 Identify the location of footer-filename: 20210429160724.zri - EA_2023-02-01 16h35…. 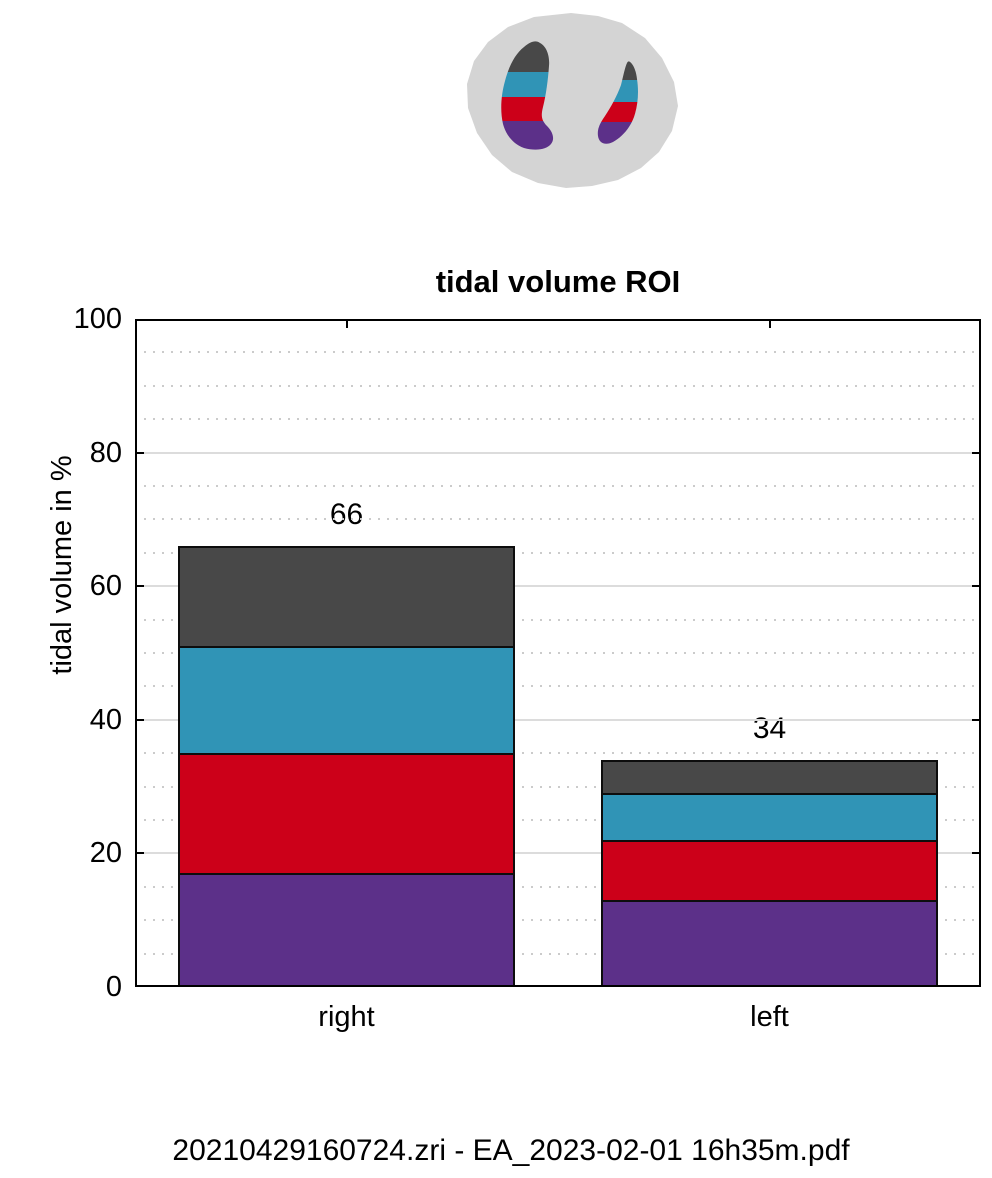
(511, 1150).